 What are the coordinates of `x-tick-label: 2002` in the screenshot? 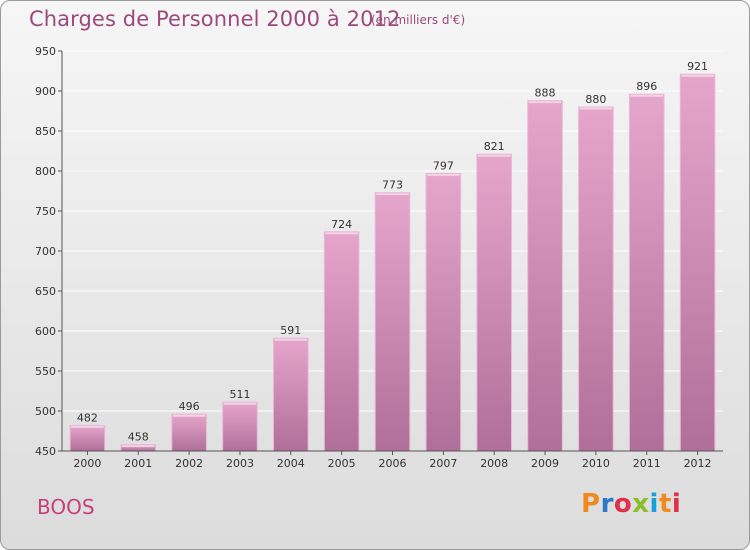 It's located at (189, 463).